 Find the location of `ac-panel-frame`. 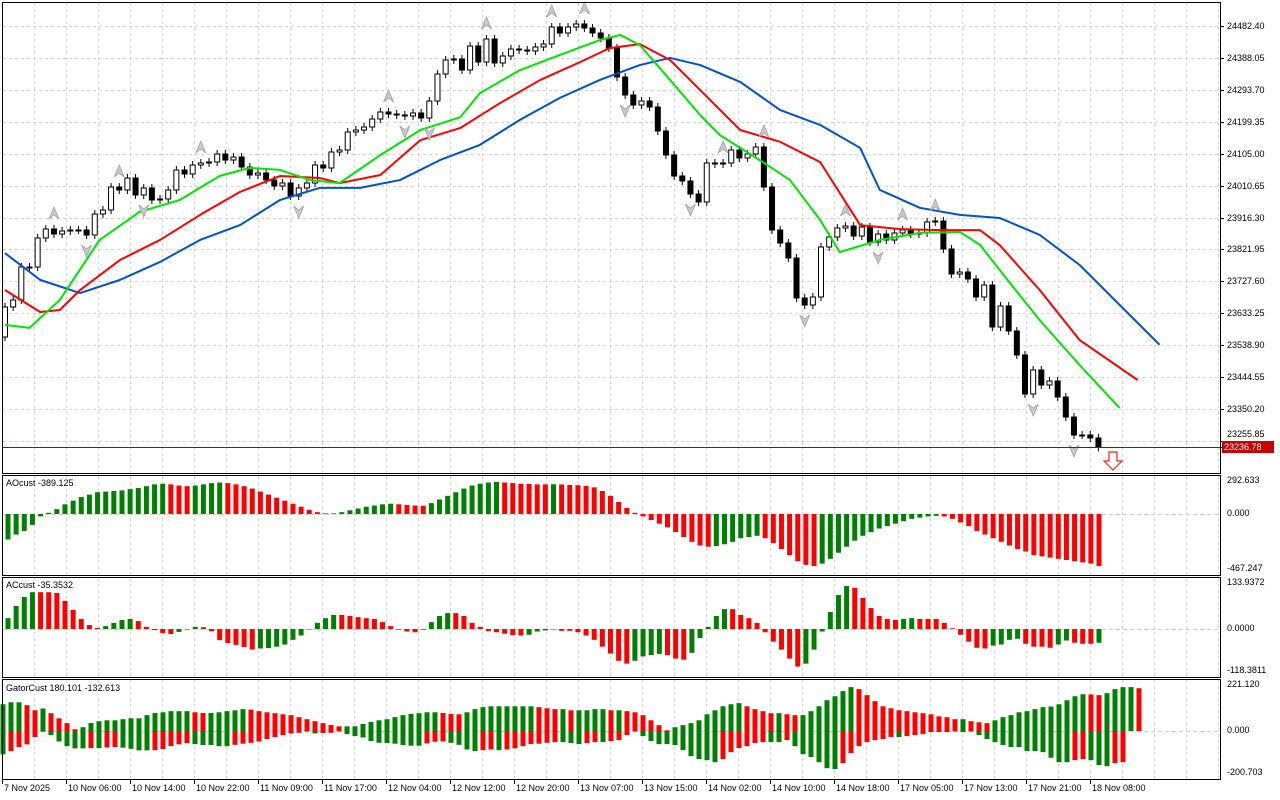

ac-panel-frame is located at coordinates (611, 627).